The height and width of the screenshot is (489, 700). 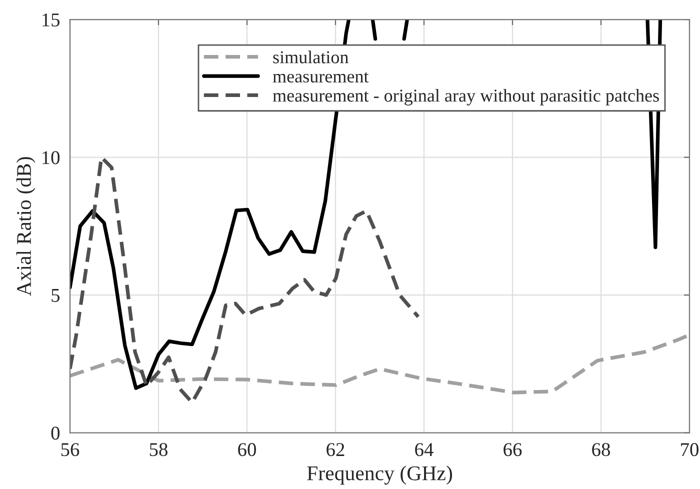 What do you see at coordinates (380, 363) in the screenshot?
I see `line-series` at bounding box center [380, 363].